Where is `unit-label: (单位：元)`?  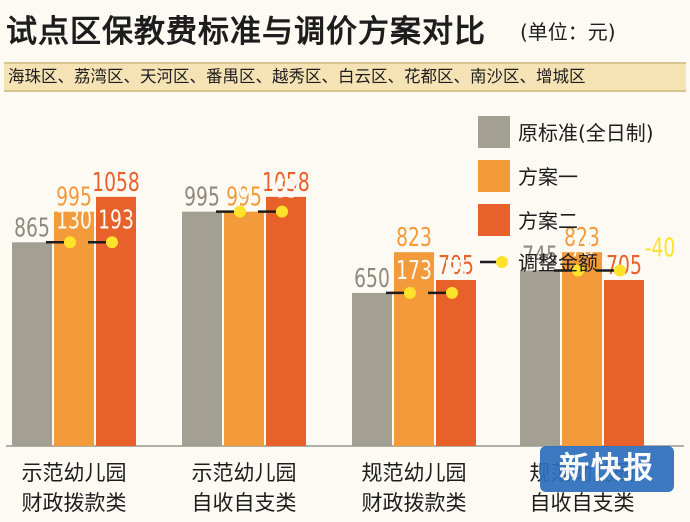
unit-label: (单位：元) is located at coordinates (568, 32).